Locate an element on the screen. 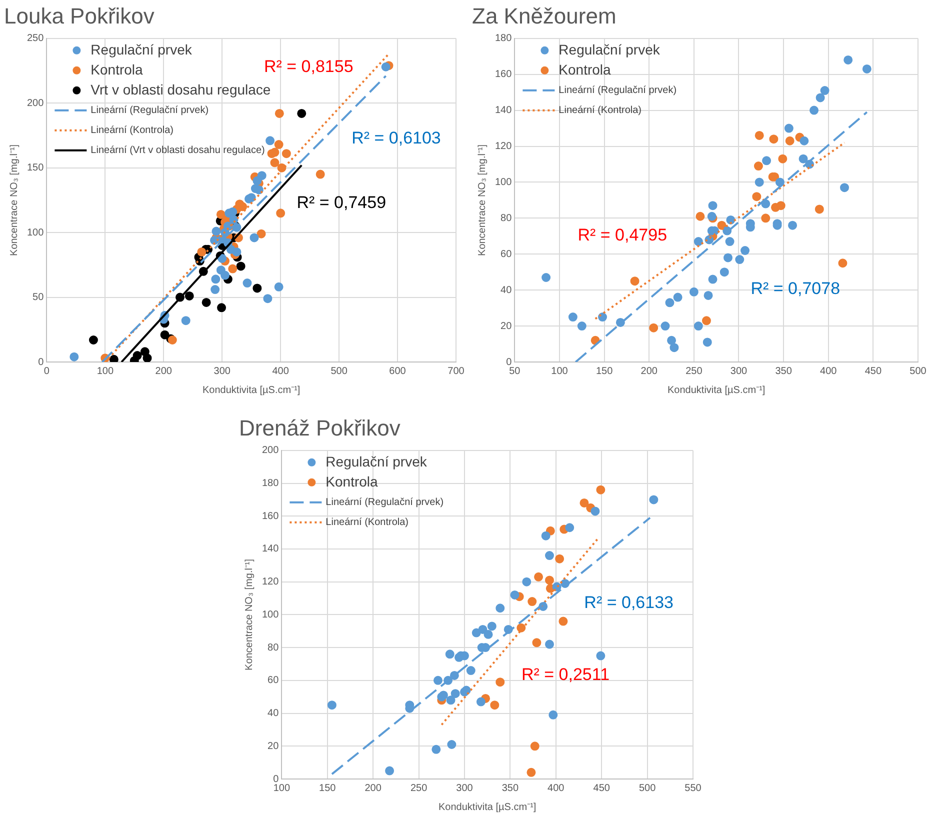  y-axis-title: Koncentrace NO₃ [mg.l⁻¹] is located at coordinates (482, 200).